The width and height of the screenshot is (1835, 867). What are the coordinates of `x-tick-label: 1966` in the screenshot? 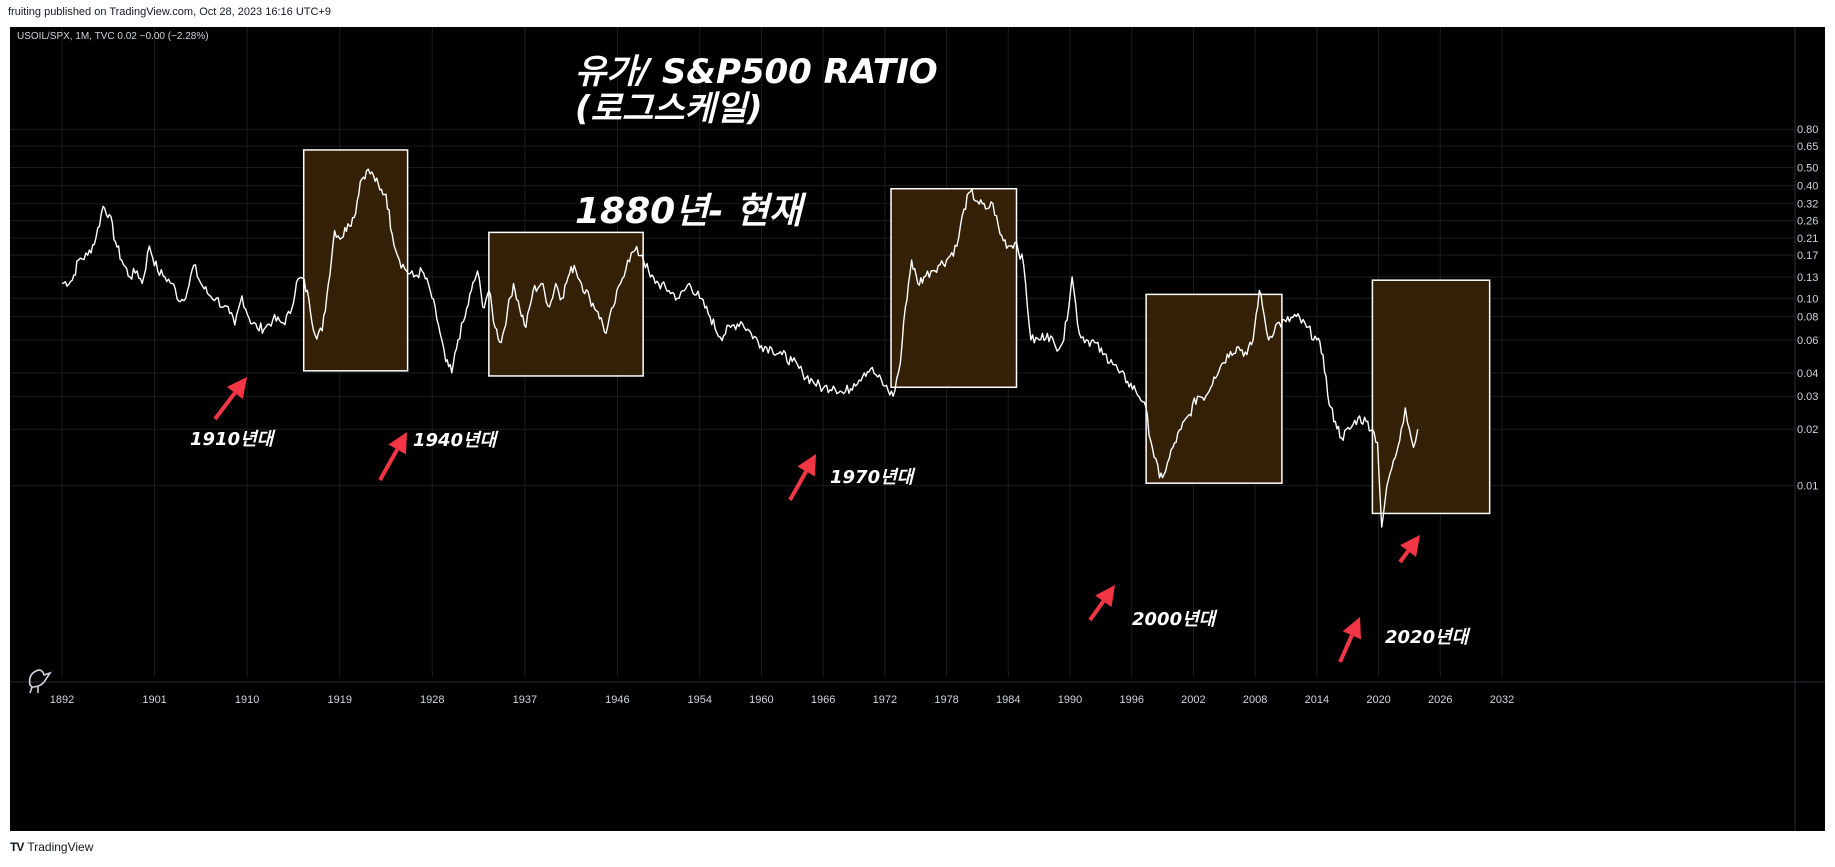 It's located at (823, 700).